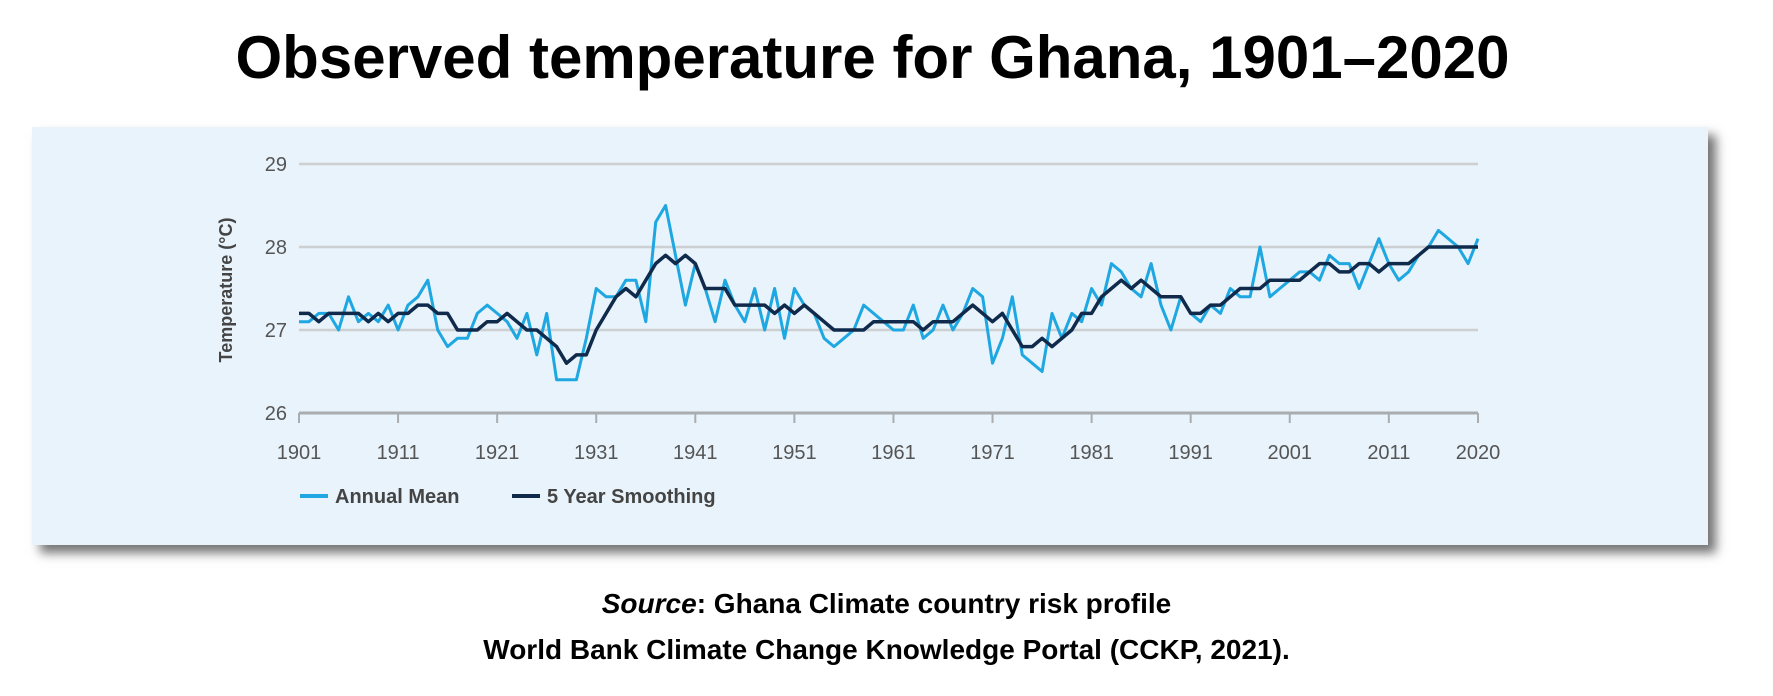 The image size is (1773, 696). What do you see at coordinates (276, 165) in the screenshot?
I see `y-tick-label: 29` at bounding box center [276, 165].